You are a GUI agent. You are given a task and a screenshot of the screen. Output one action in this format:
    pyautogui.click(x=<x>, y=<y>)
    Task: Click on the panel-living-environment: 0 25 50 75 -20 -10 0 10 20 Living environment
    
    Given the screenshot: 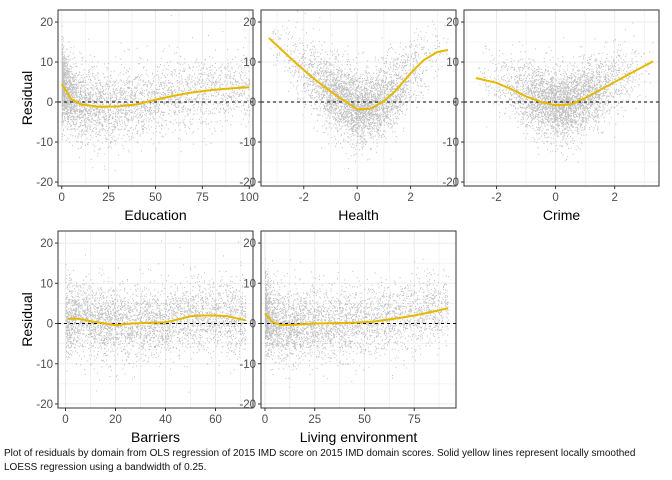 What is the action you would take?
    pyautogui.click(x=348, y=337)
    